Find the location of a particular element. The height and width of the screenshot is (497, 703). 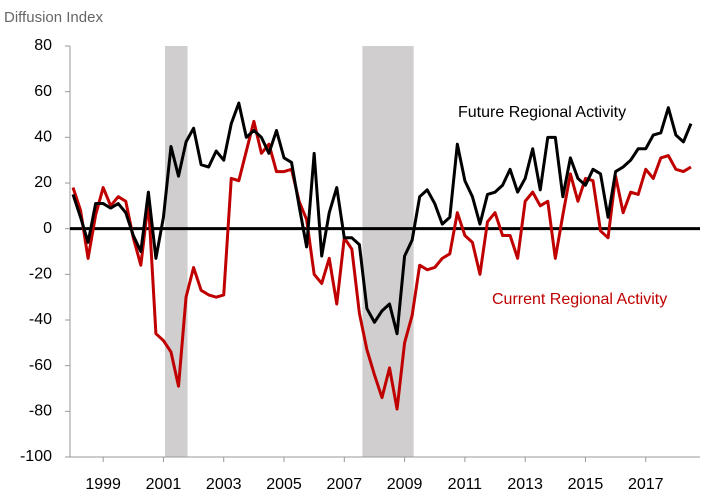

x-tick-label: 2005 is located at coordinates (284, 484).